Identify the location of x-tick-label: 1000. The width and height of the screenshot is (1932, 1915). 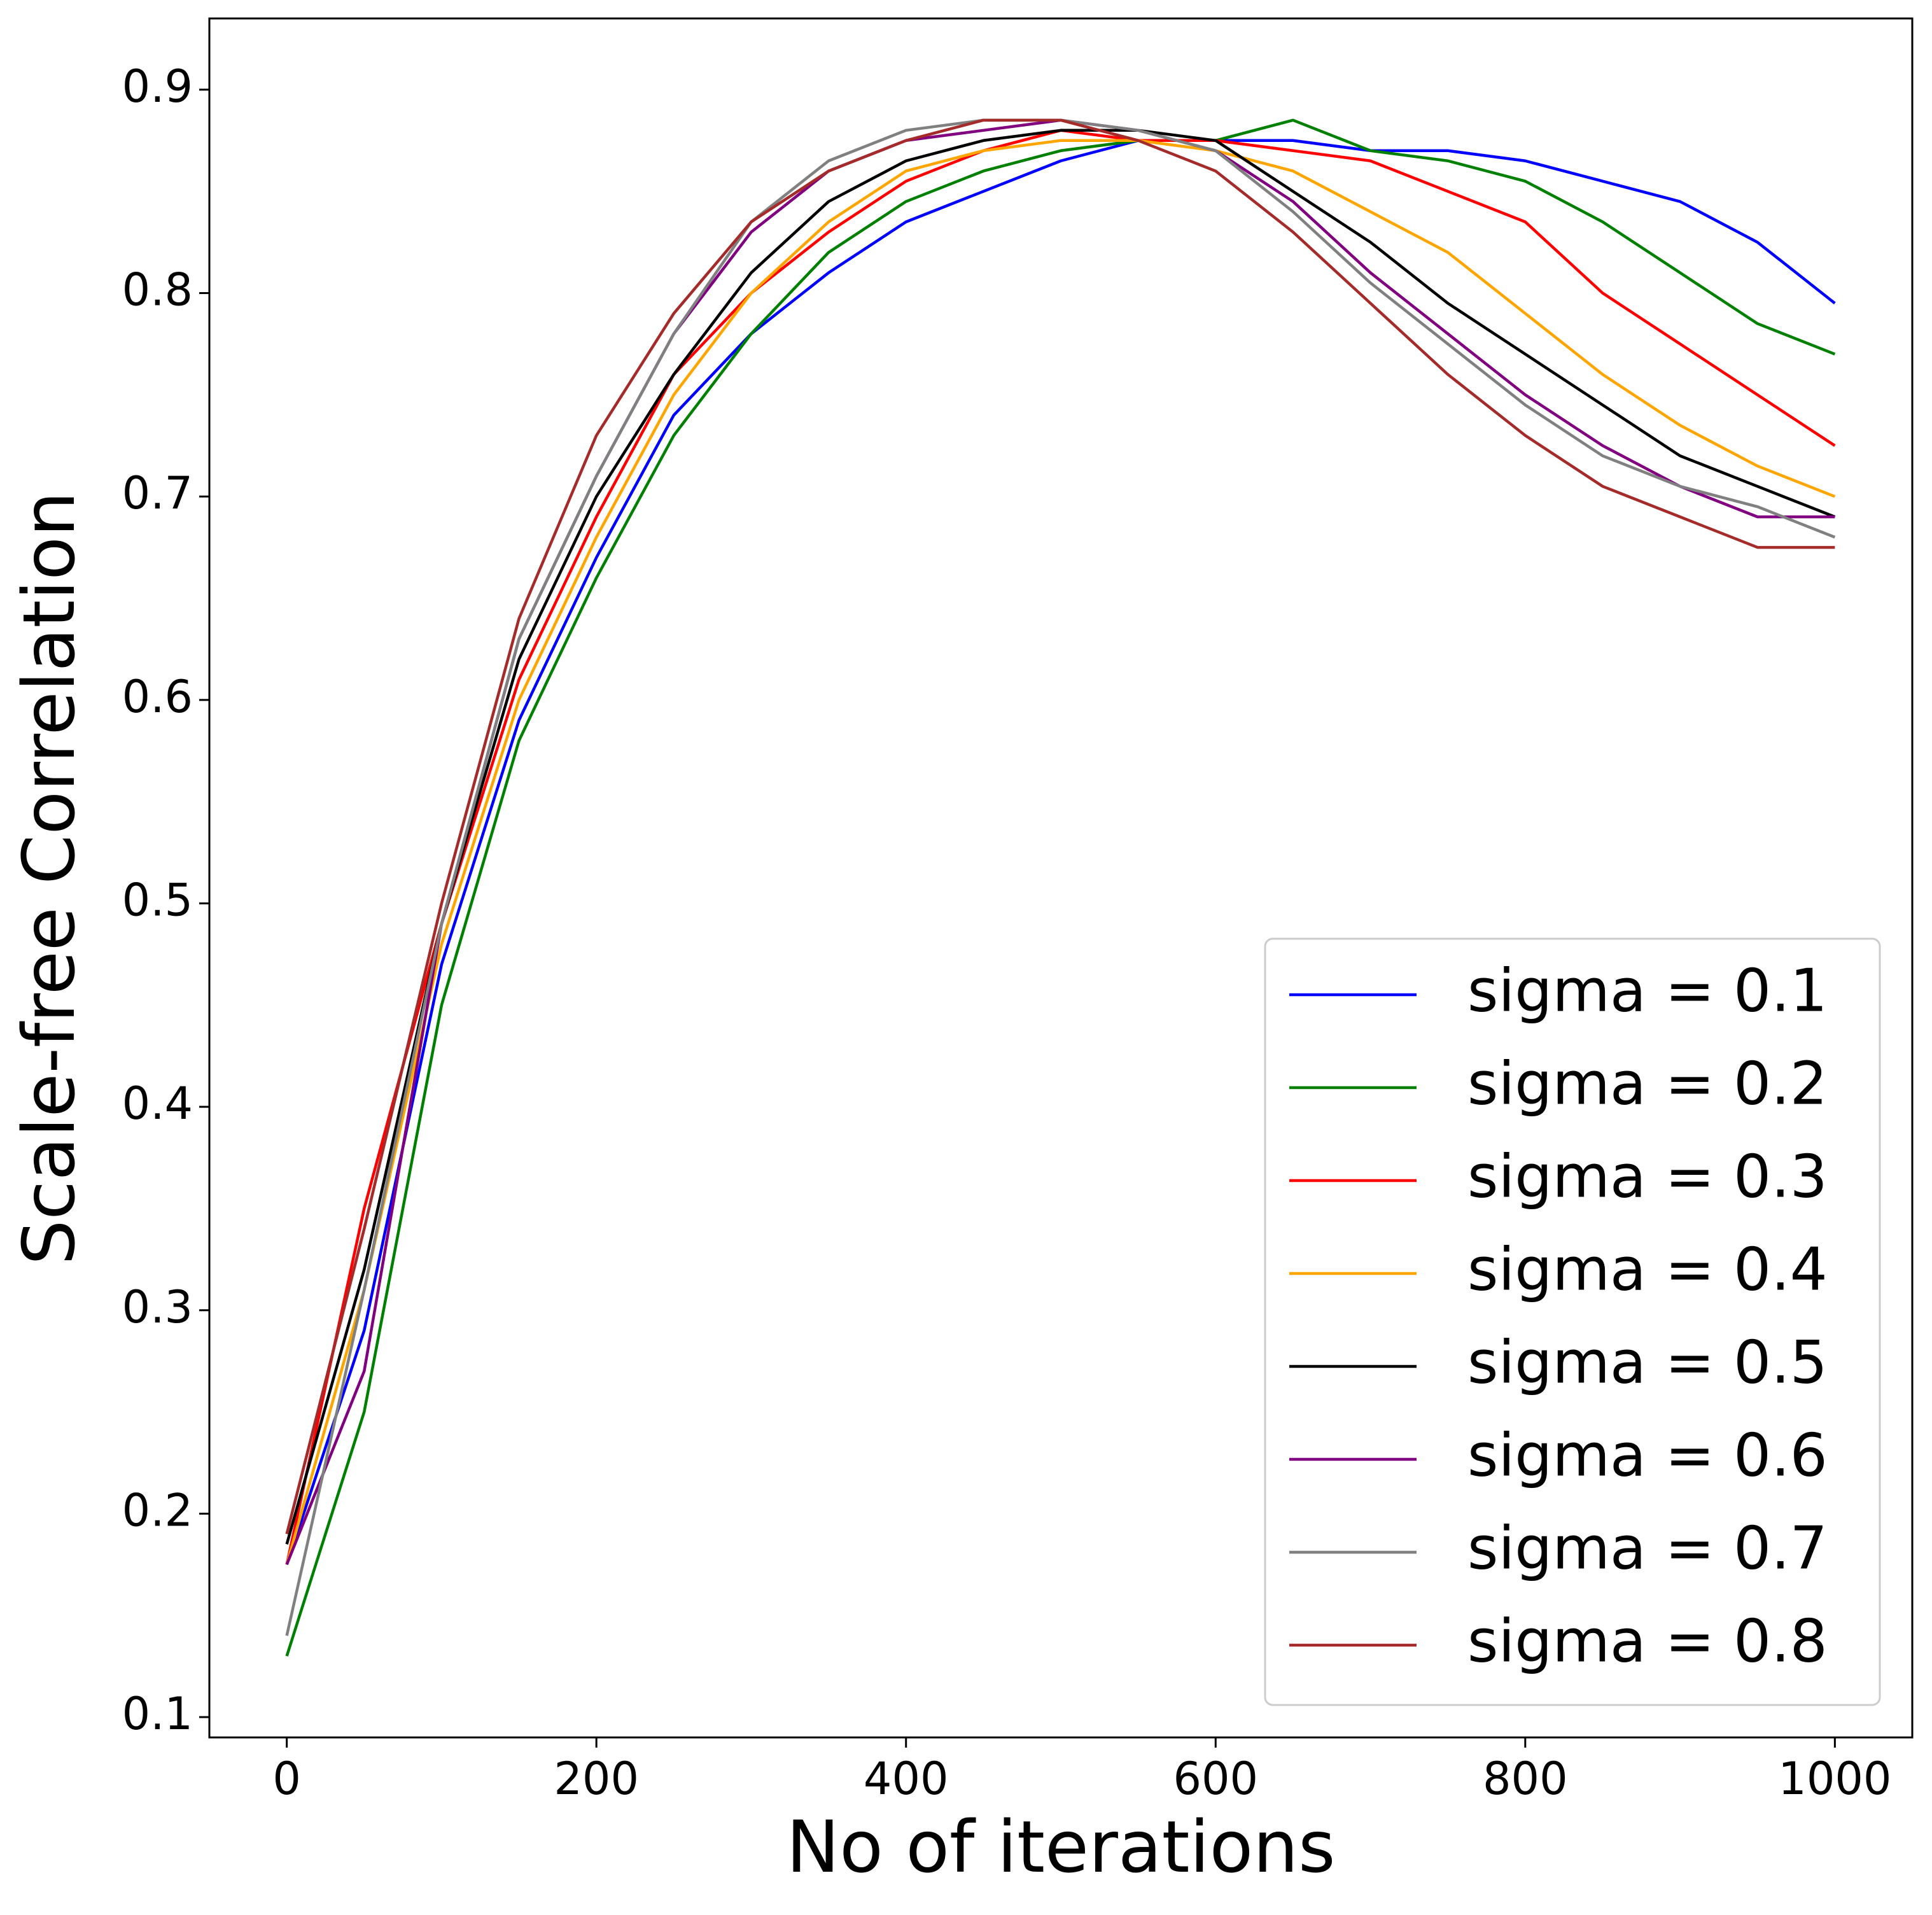
(1834, 1779).